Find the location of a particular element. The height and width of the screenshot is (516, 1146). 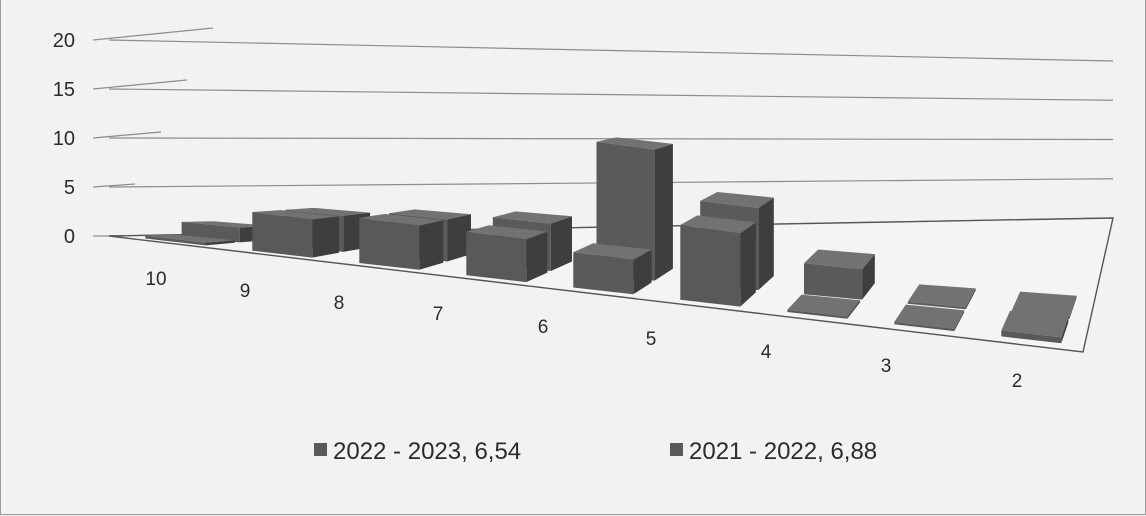

legend-item-2: 2021 - 2022, 6,88 is located at coordinates (773, 451).